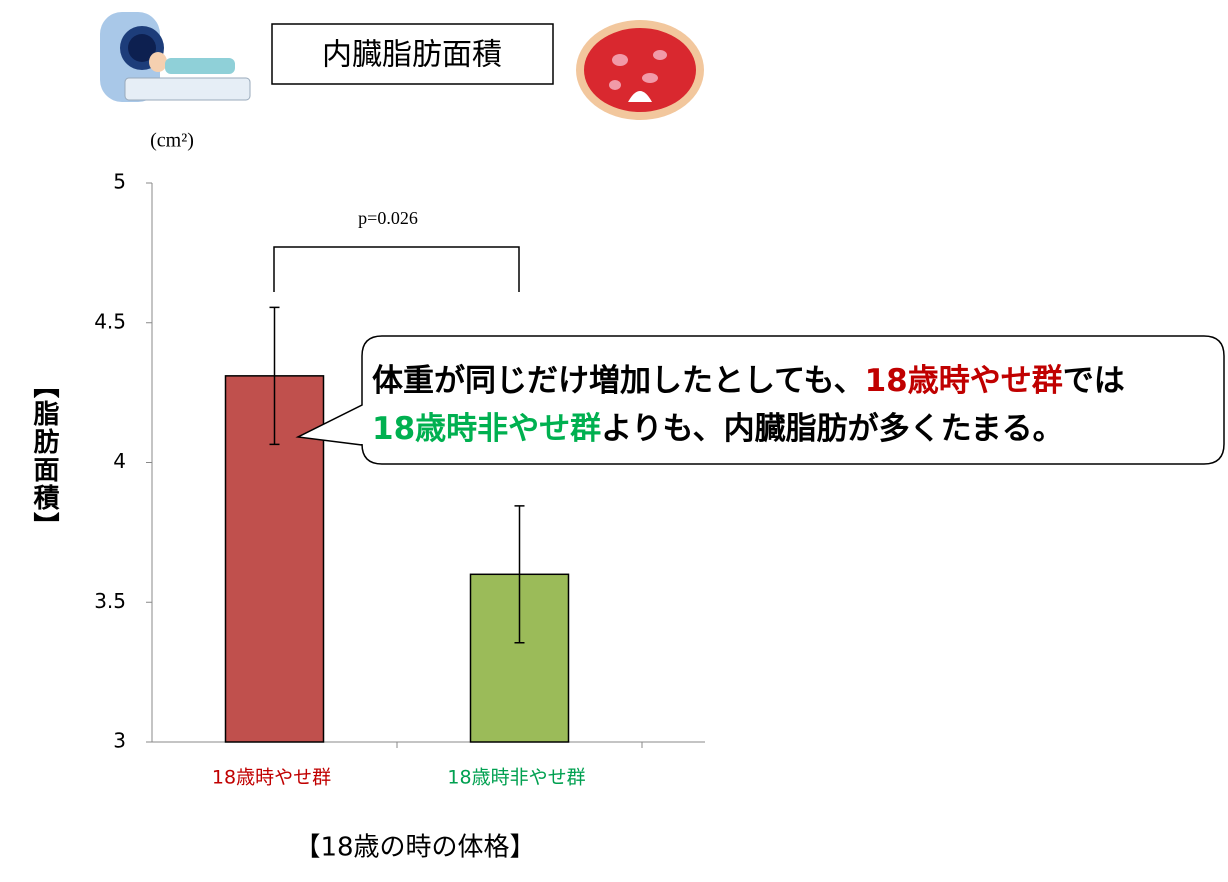 This screenshot has height=882, width=1228. I want to click on p-value: p=0.026, so click(388, 218).